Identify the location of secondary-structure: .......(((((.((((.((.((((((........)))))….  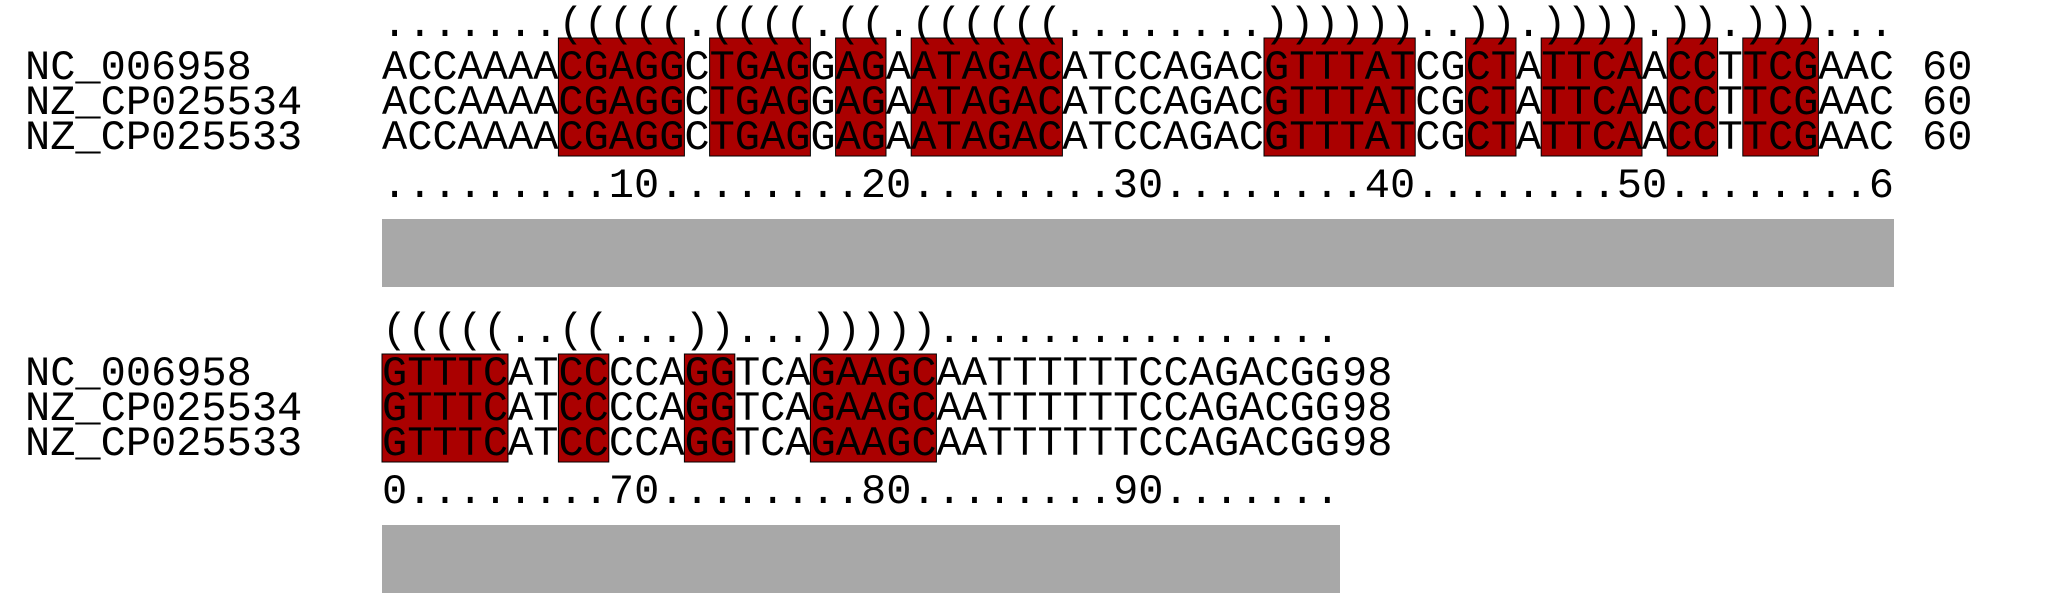
(1138, 25).